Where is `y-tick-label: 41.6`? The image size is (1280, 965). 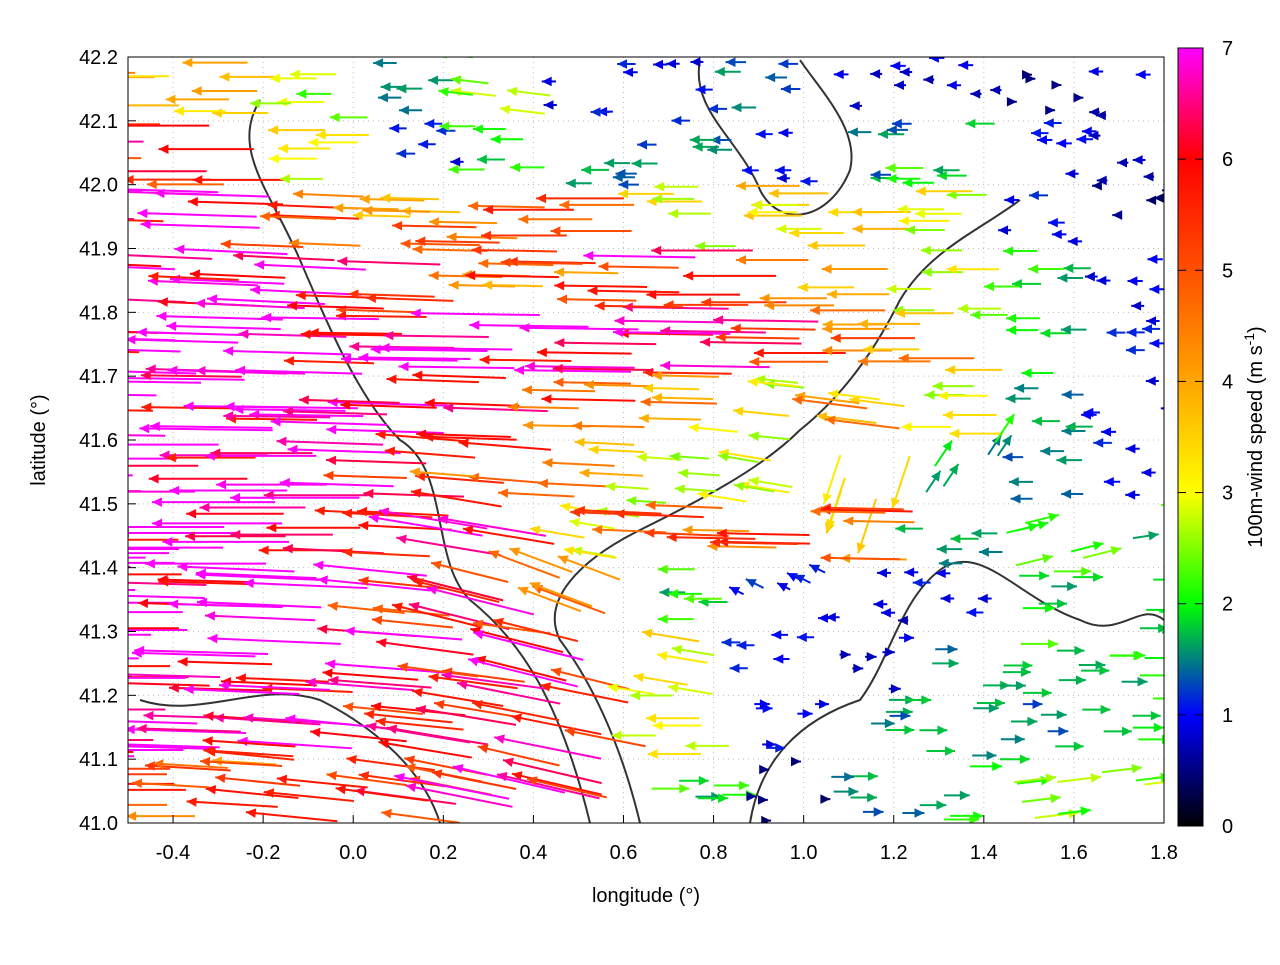 y-tick-label: 41.6 is located at coordinates (98, 441).